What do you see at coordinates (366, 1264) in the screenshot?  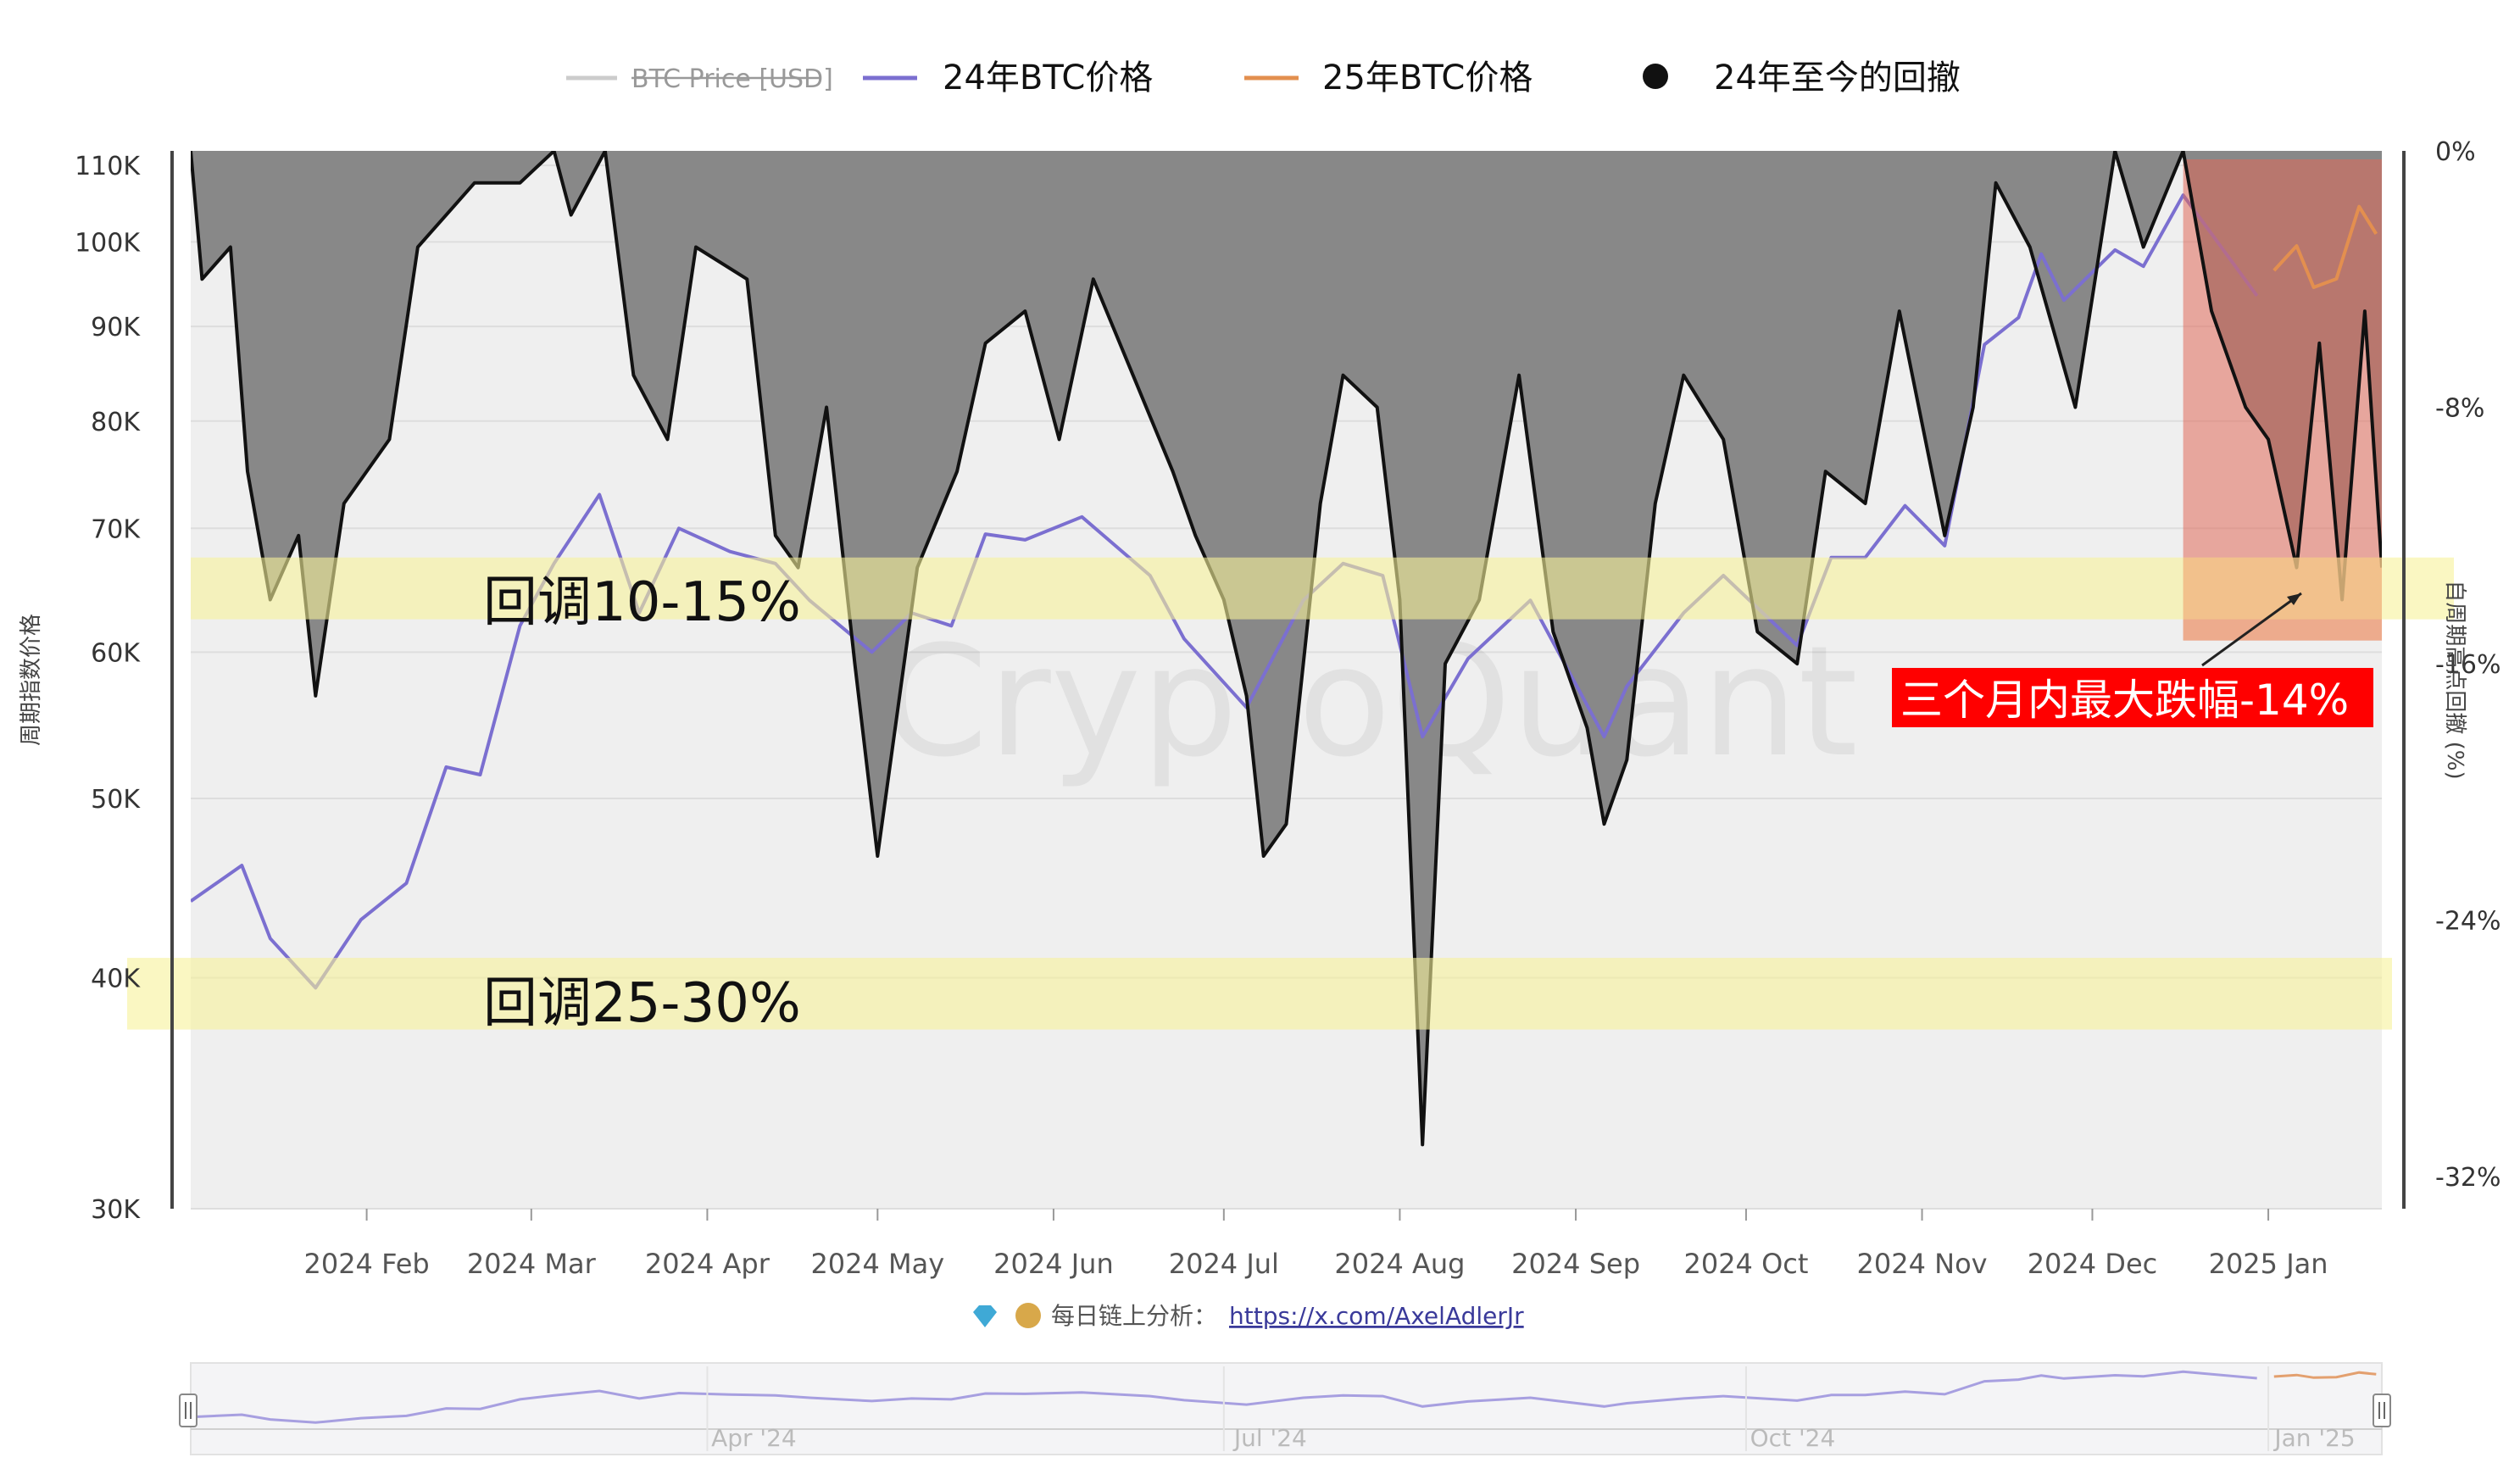 I see `x-tick-label: 2024 Feb` at bounding box center [366, 1264].